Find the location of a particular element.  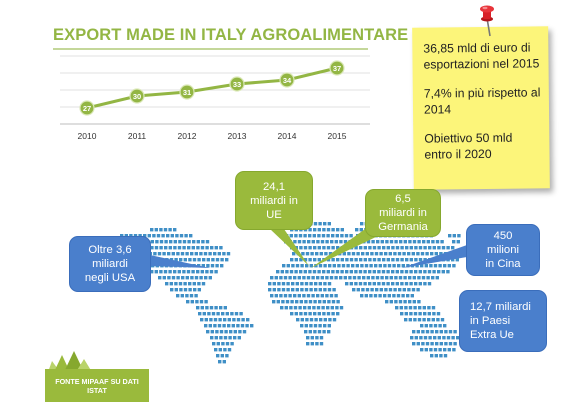

callout-cina-region: in Cina is located at coordinates (503, 264).